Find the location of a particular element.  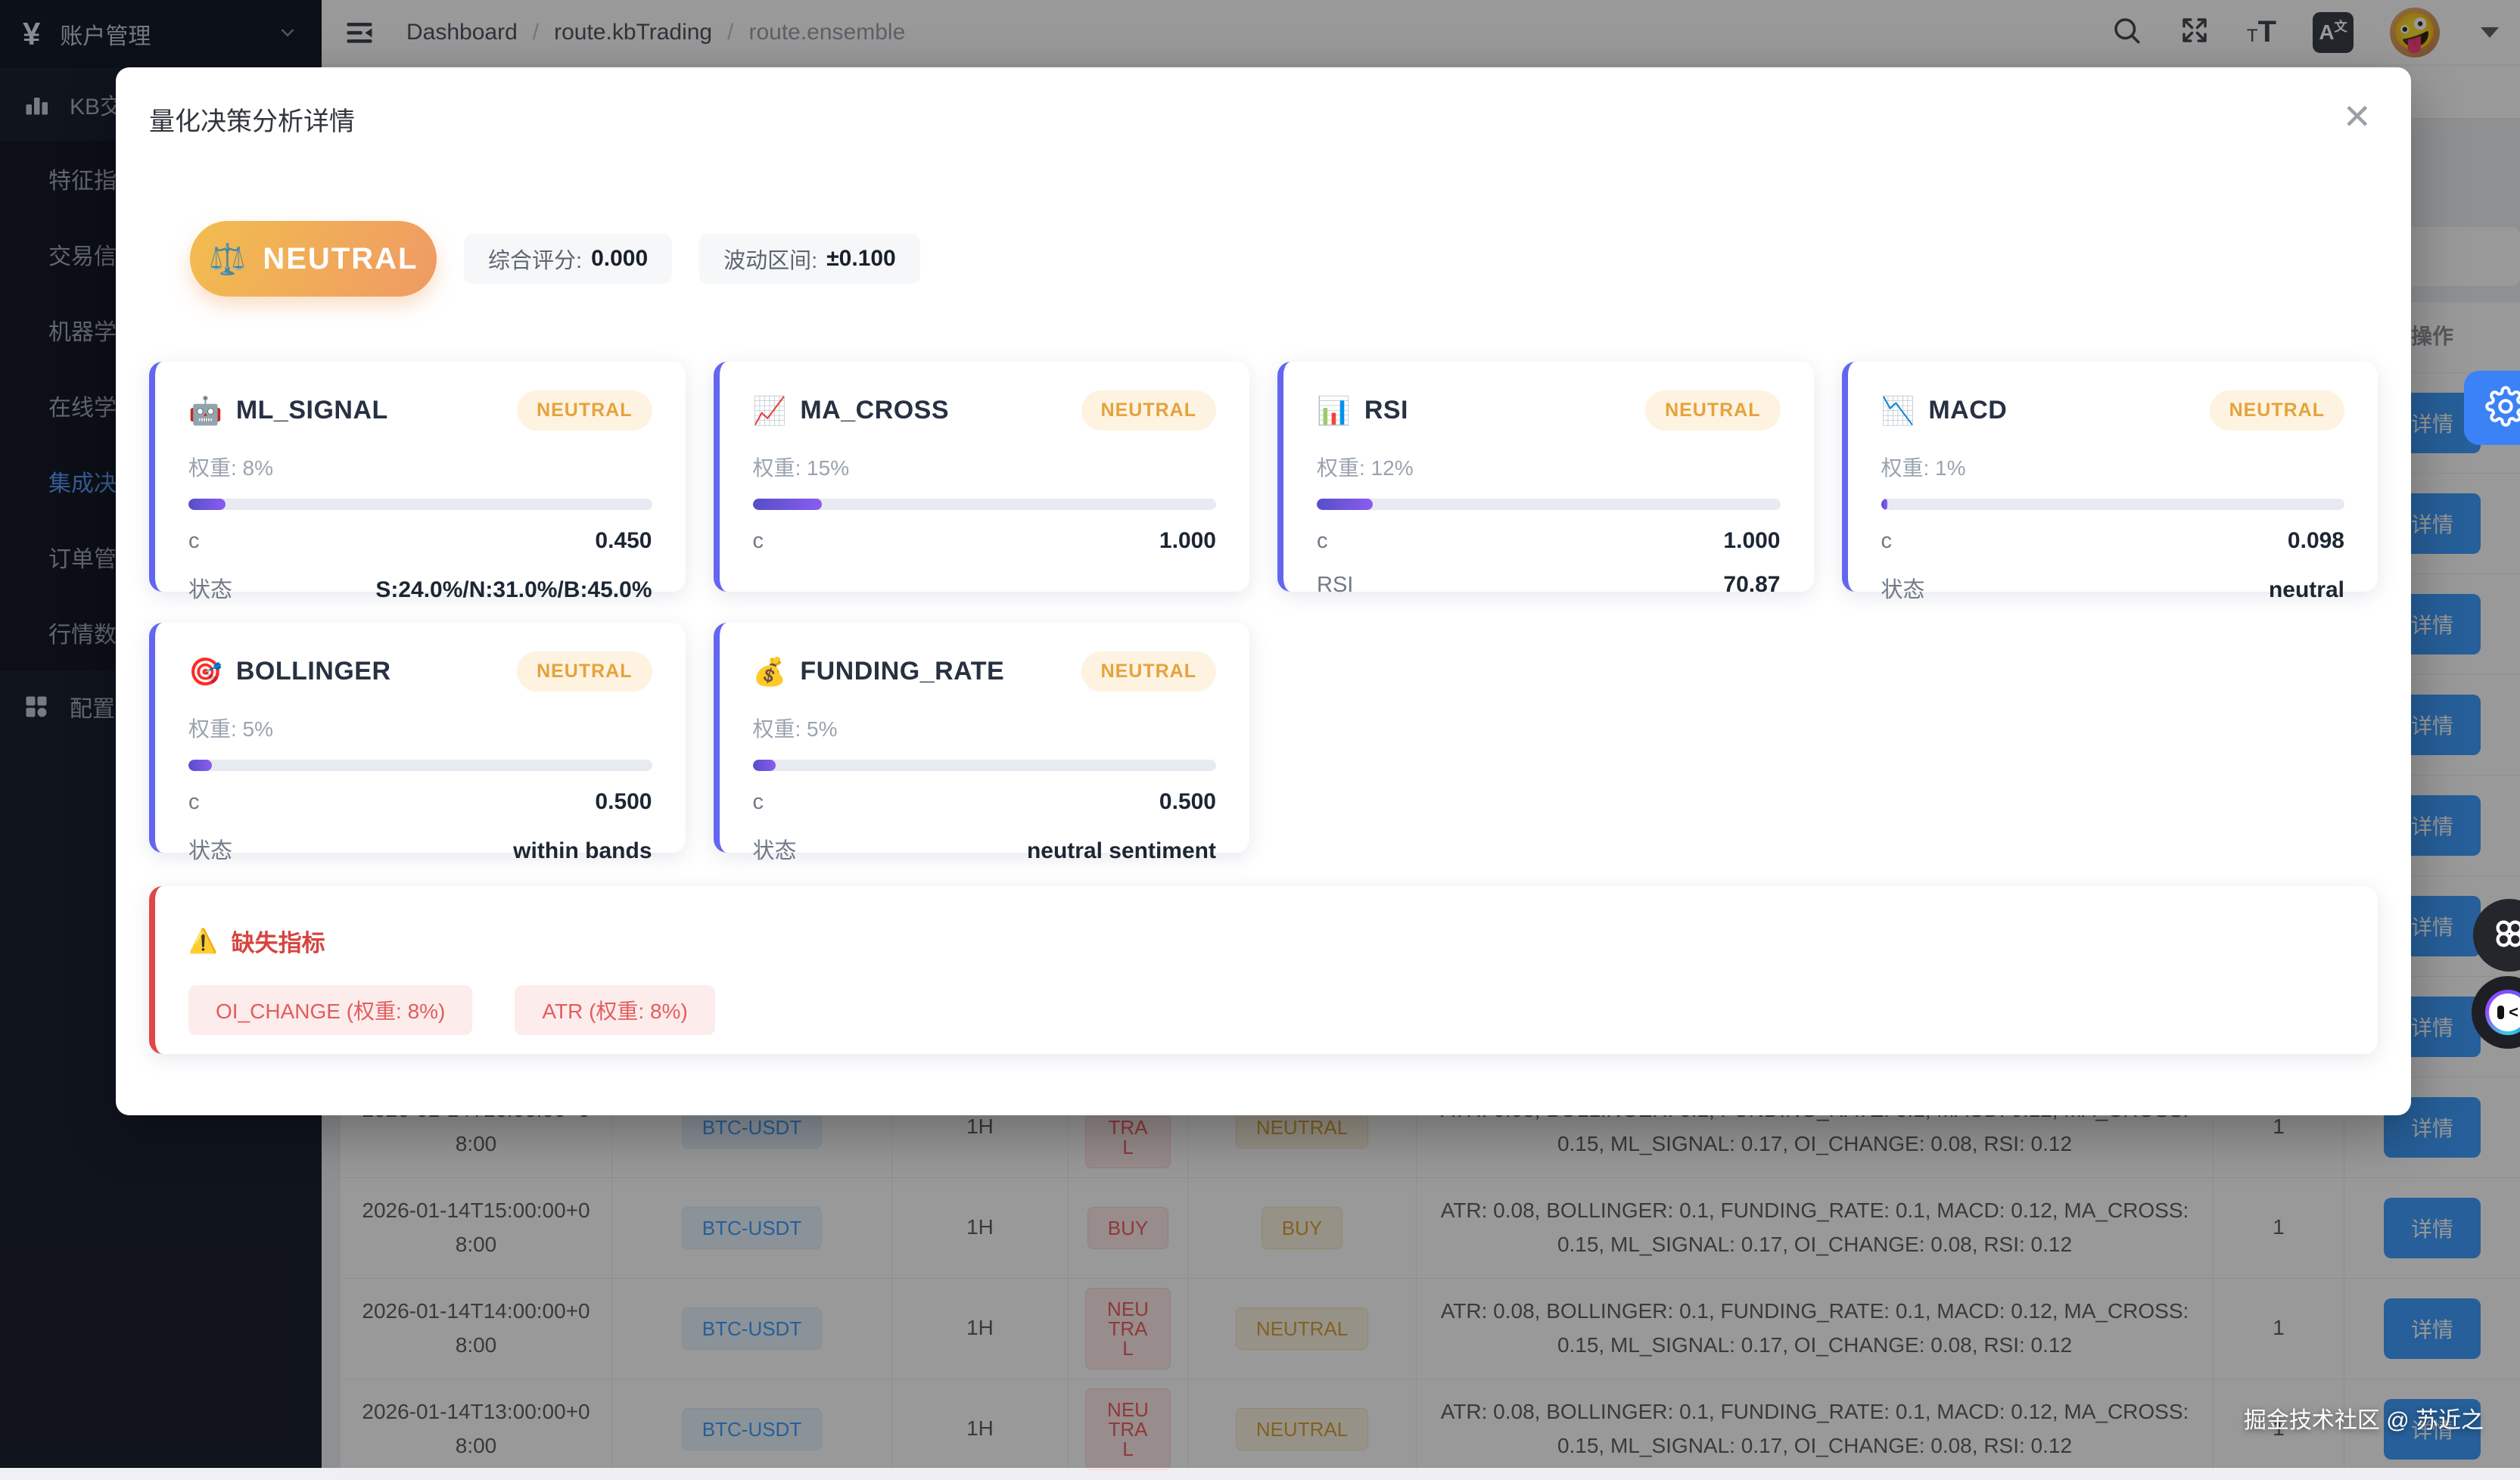

missing-indicators-title: 缺失指标 is located at coordinates (278, 941).